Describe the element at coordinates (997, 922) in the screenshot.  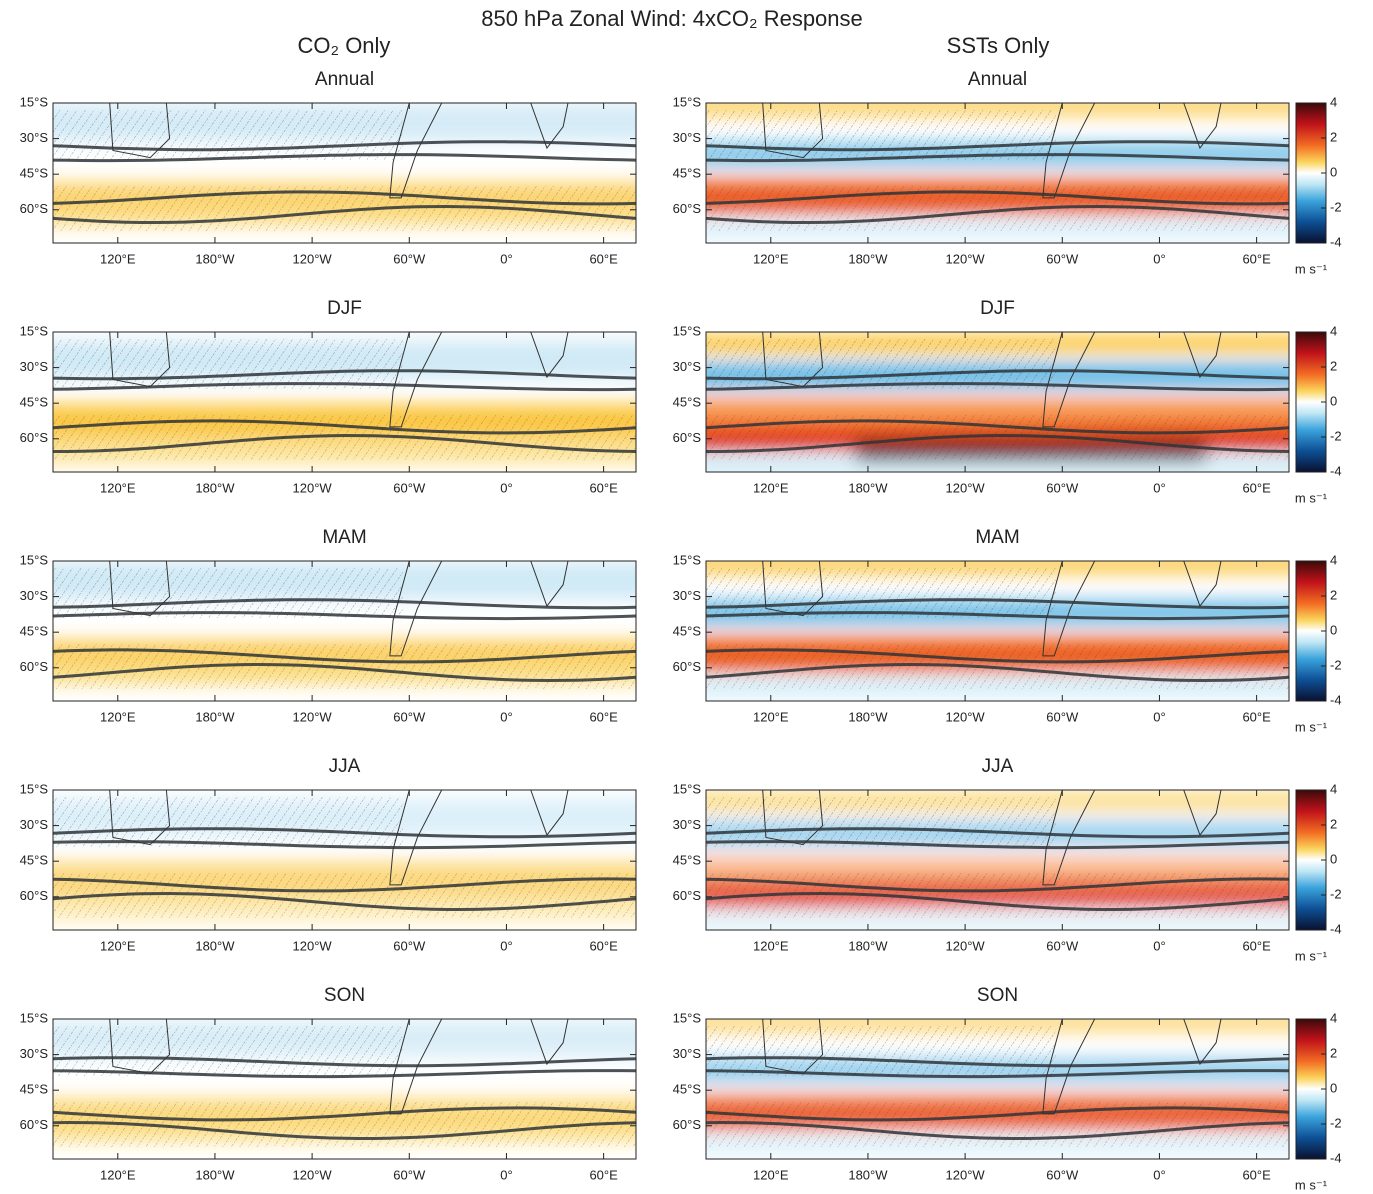
I see `shade-band` at that location.